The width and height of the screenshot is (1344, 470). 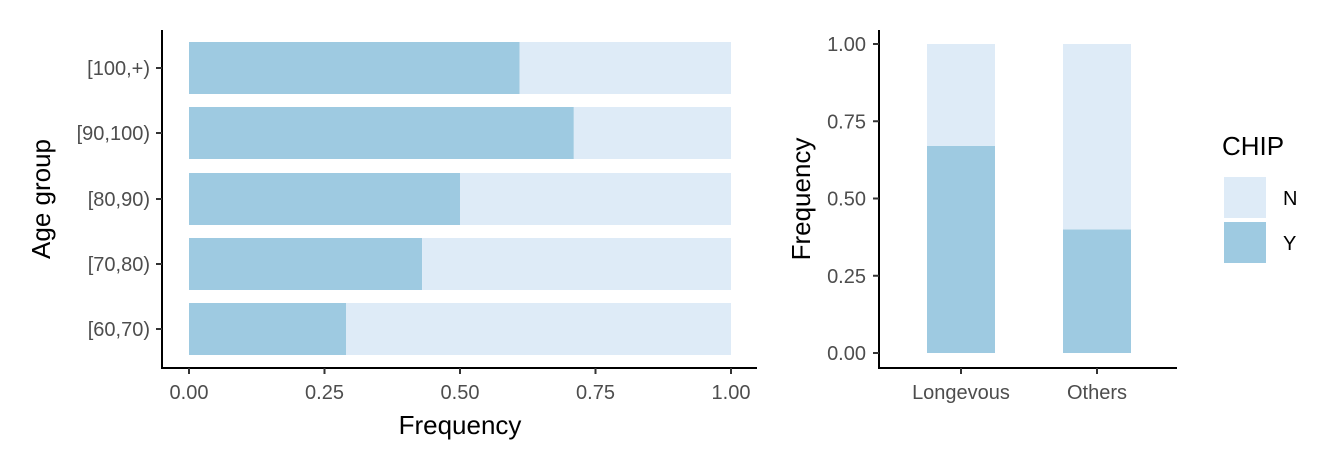 What do you see at coordinates (324, 393) in the screenshot?
I see `x-tick-label: 0.25` at bounding box center [324, 393].